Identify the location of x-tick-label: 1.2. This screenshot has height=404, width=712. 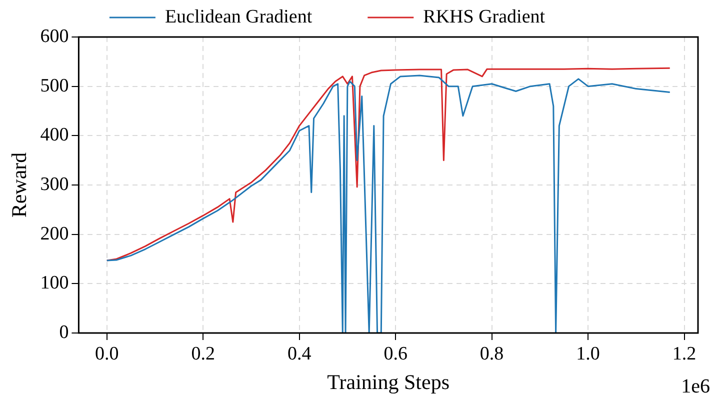
(684, 353).